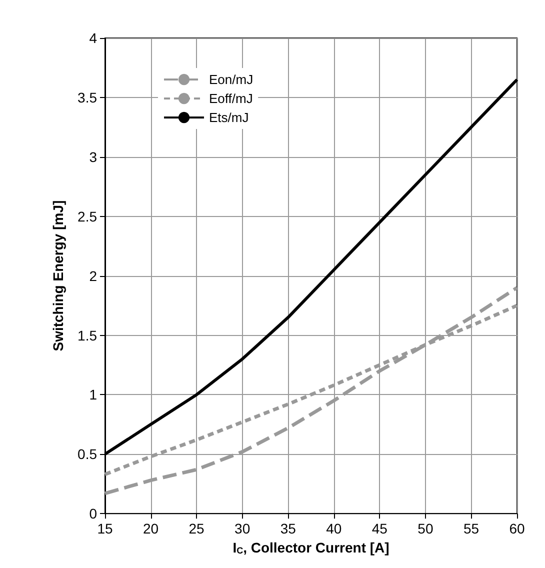 Image resolution: width=545 pixels, height=568 pixels. I want to click on y-tick-label: 1, so click(93, 394).